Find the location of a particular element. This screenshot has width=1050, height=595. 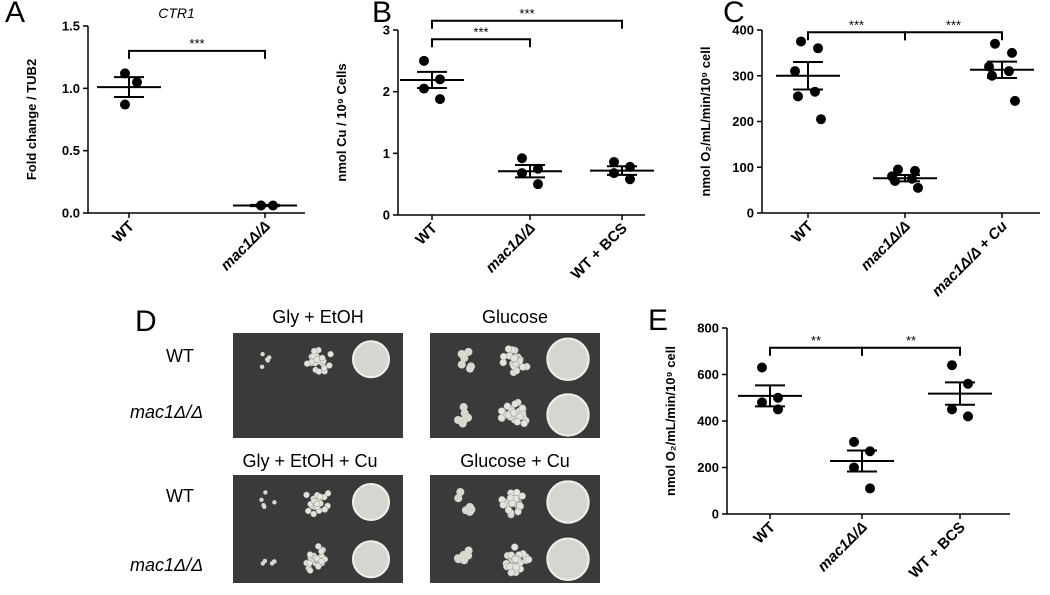

y-tick-label: 600 is located at coordinates (708, 374).